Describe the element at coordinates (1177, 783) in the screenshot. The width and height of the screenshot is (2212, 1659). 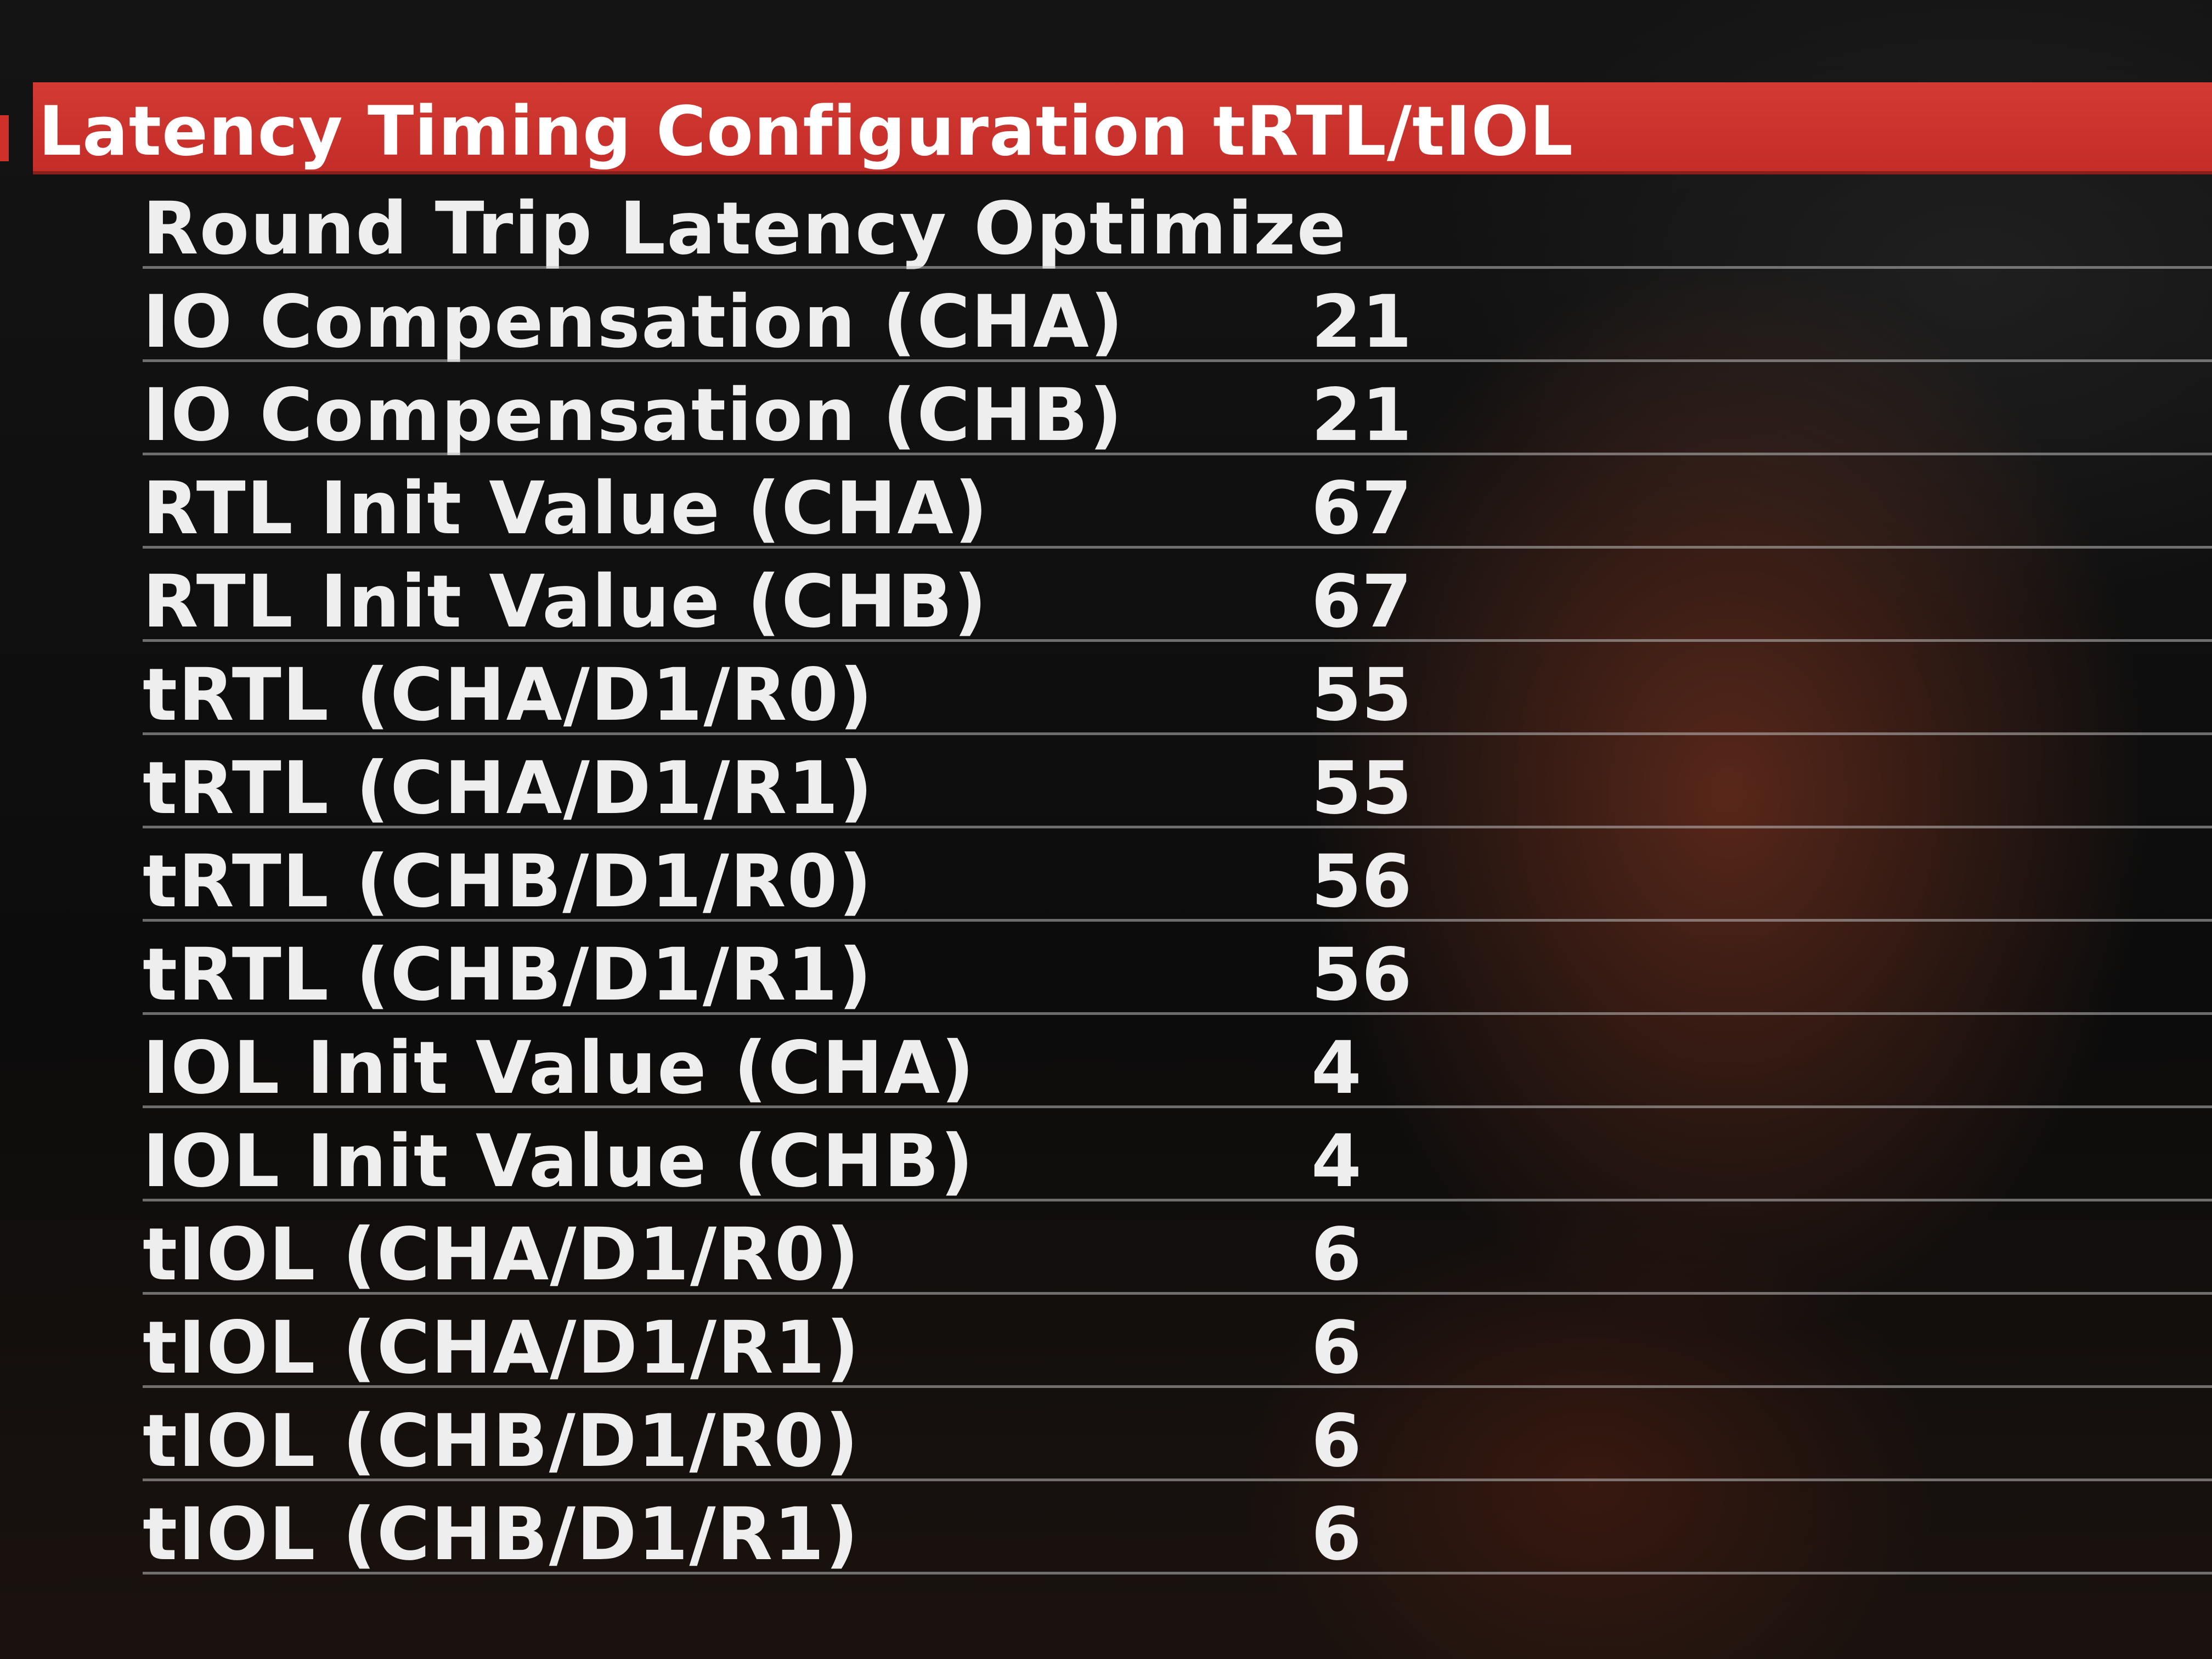
I see `setting-row-trtl-cha-d1-r1: tRTL (CHA/D1/R1) 55` at that location.